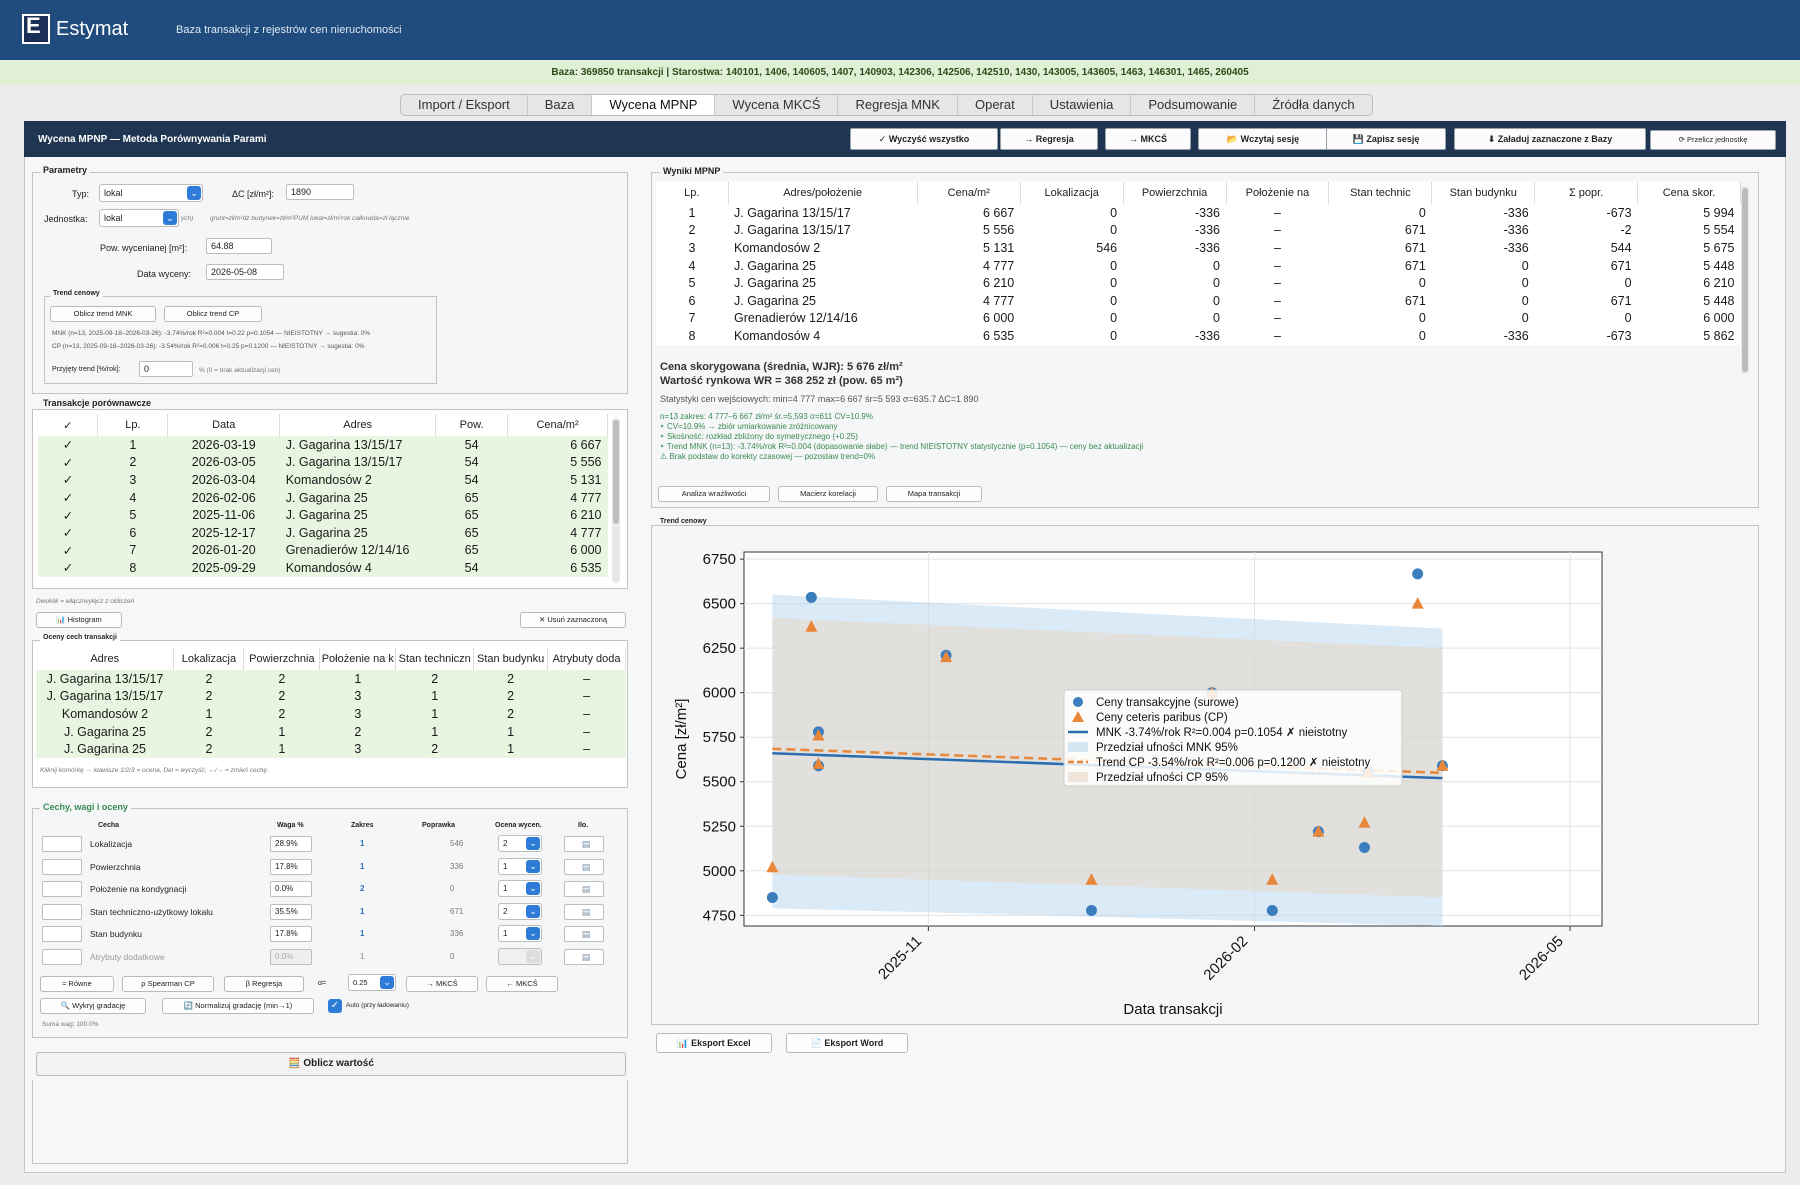 The image size is (1800, 1185). Describe the element at coordinates (586, 659) in the screenshot. I see `col-o-atr: Atrybuty doda` at that location.